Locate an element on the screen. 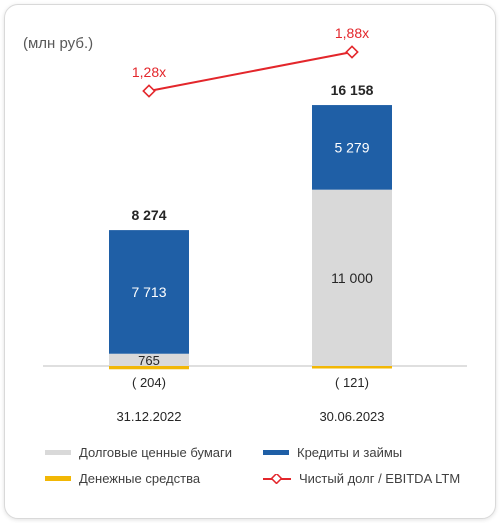  label-debt-securities-0: 765 is located at coordinates (149, 360).